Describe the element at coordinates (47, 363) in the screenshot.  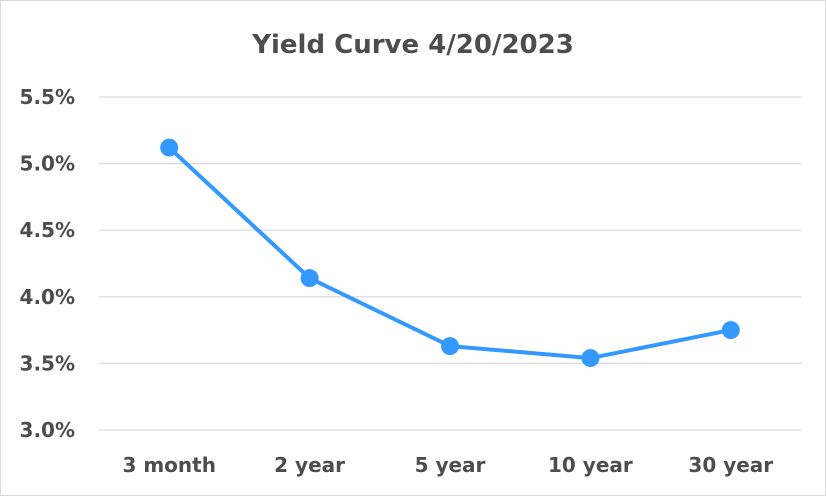
I see `y-tick-label: 3.5%` at that location.